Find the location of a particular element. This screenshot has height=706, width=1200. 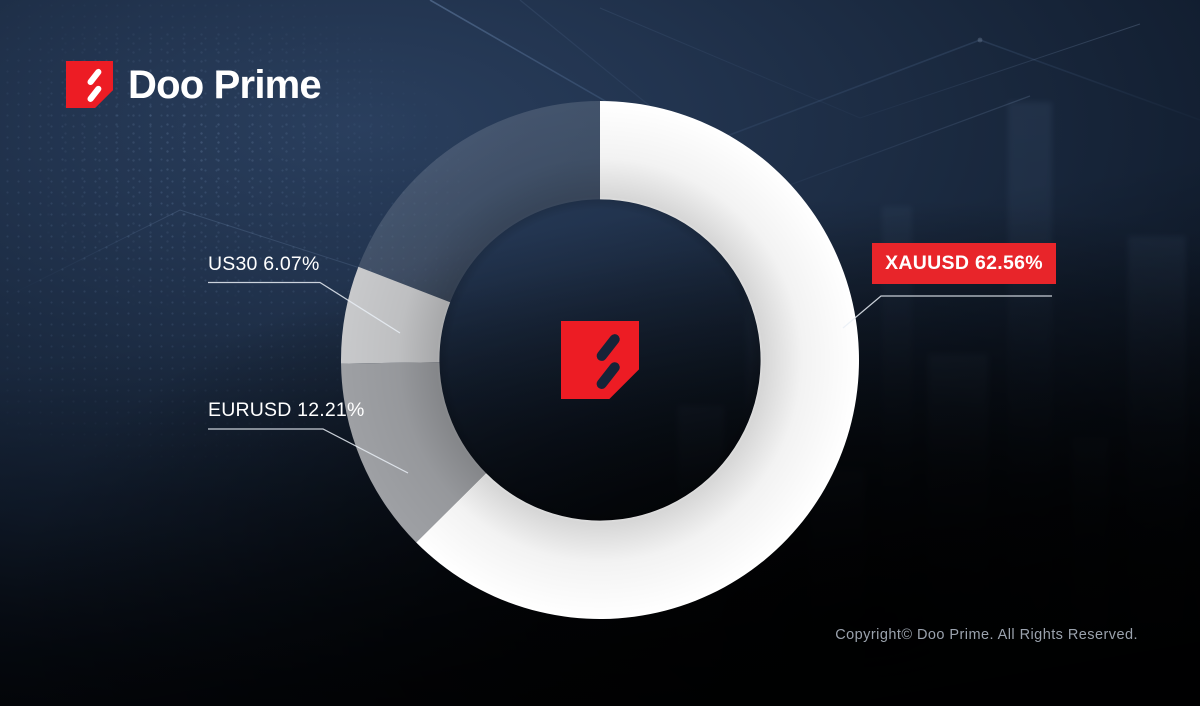

callout-label-eurusd: EURUSD 12.21% is located at coordinates (286, 410).